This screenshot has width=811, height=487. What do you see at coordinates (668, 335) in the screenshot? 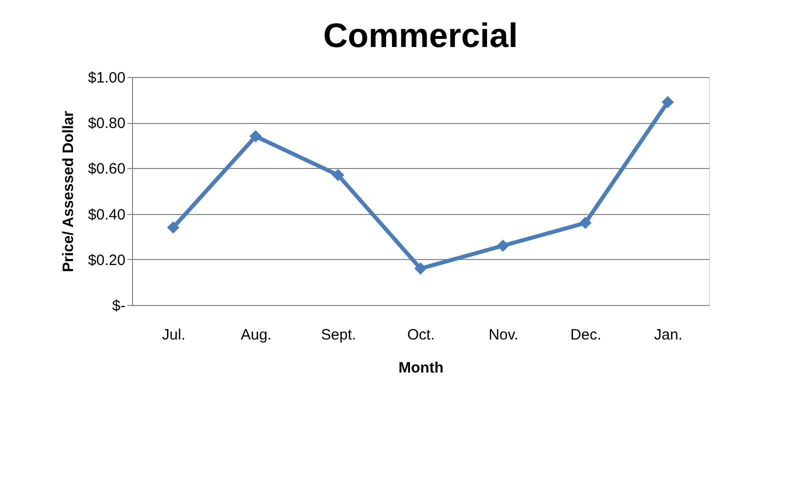
I see `x-tick-label: Jan.` at bounding box center [668, 335].